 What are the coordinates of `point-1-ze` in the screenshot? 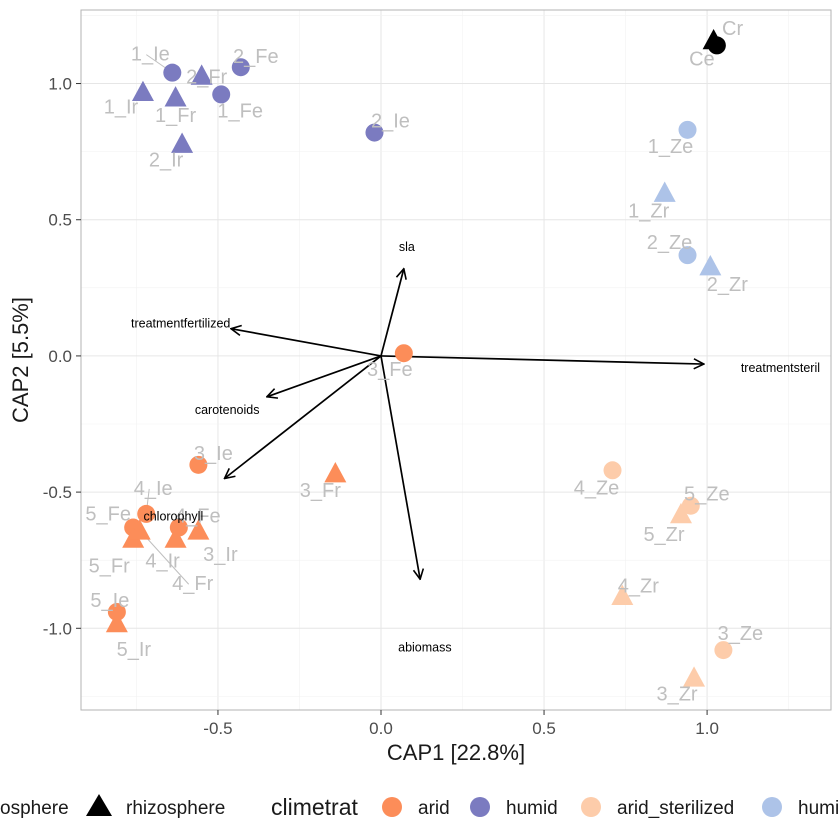 It's located at (687, 129).